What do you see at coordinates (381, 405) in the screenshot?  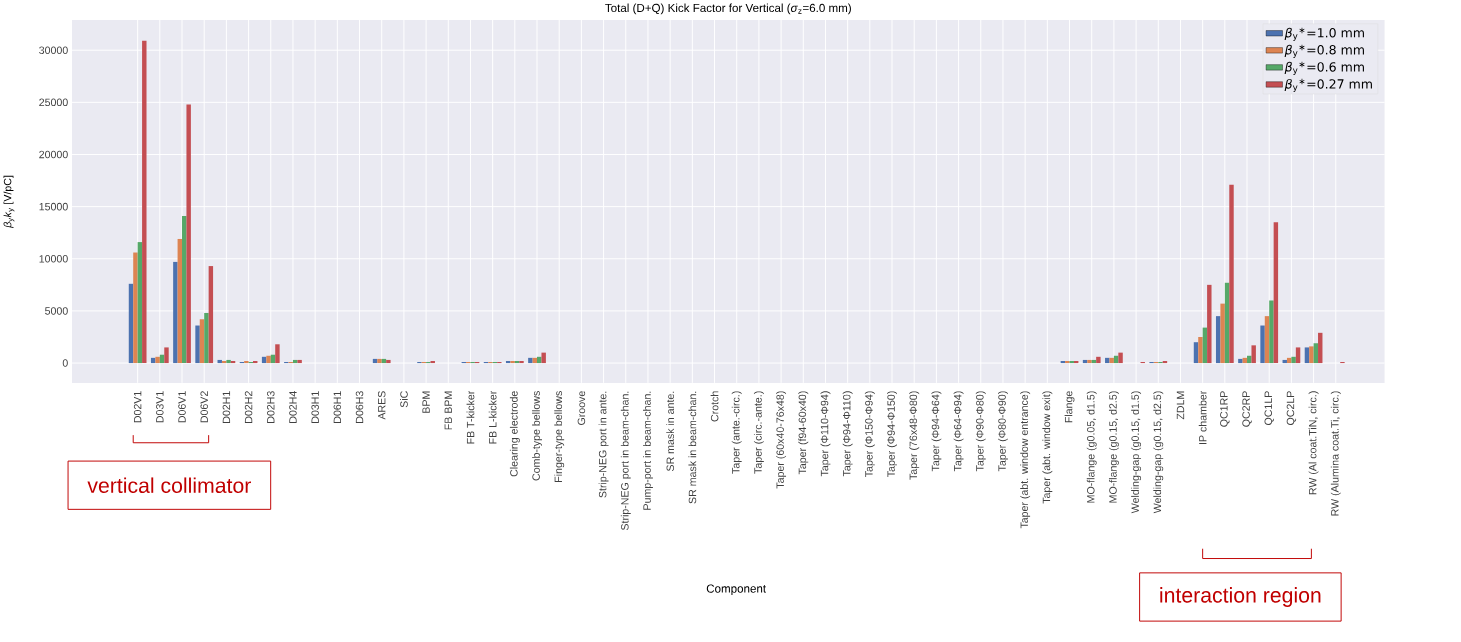 I see `x-tick-label: ARES` at bounding box center [381, 405].